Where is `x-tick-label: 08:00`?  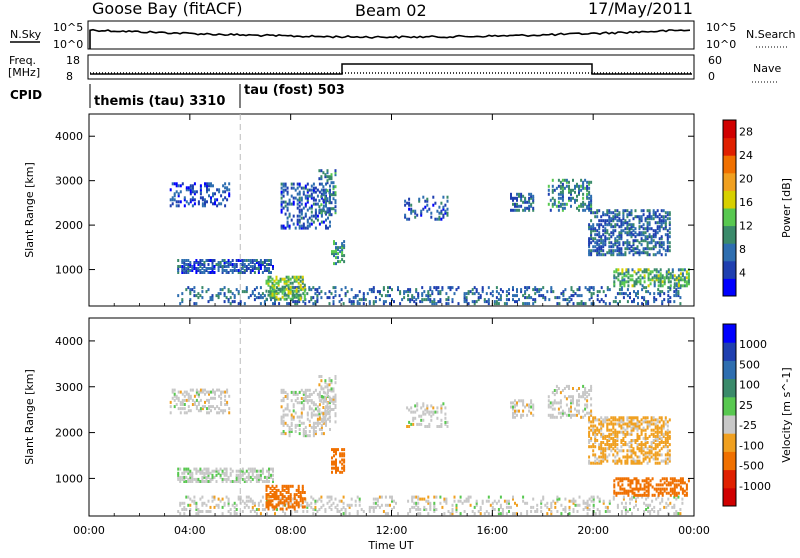
x-tick-label: 08:00 is located at coordinates (291, 530).